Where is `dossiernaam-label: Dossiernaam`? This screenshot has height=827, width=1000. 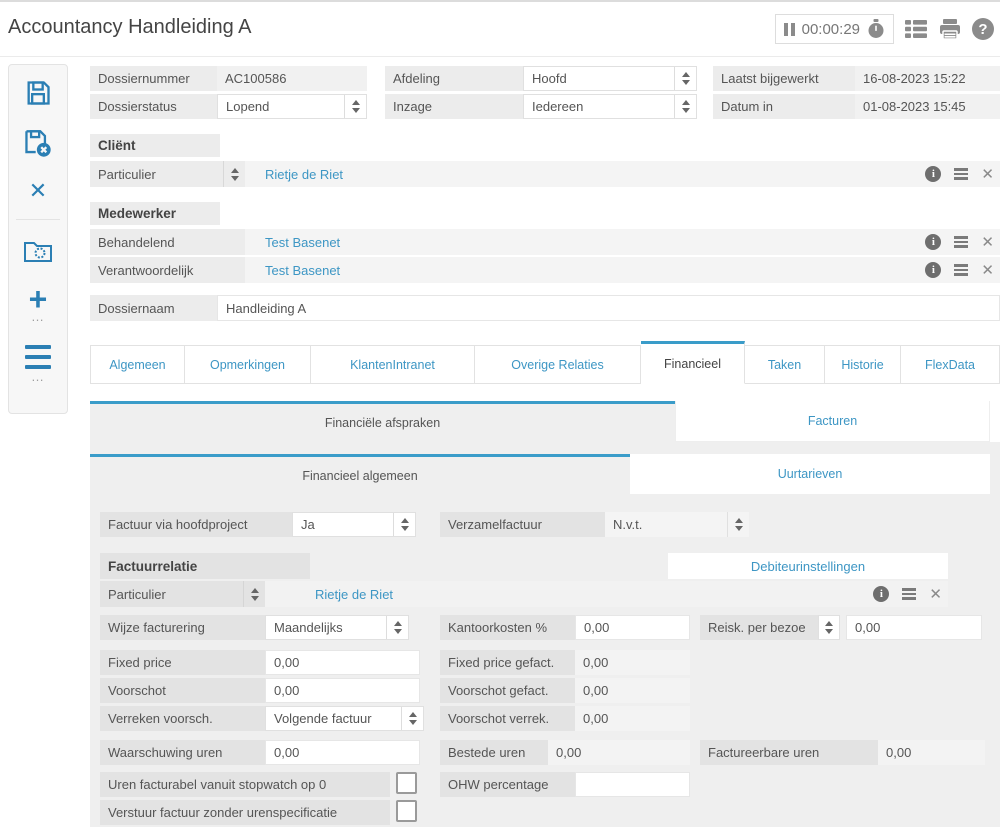 dossiernaam-label: Dossiernaam is located at coordinates (153, 308).